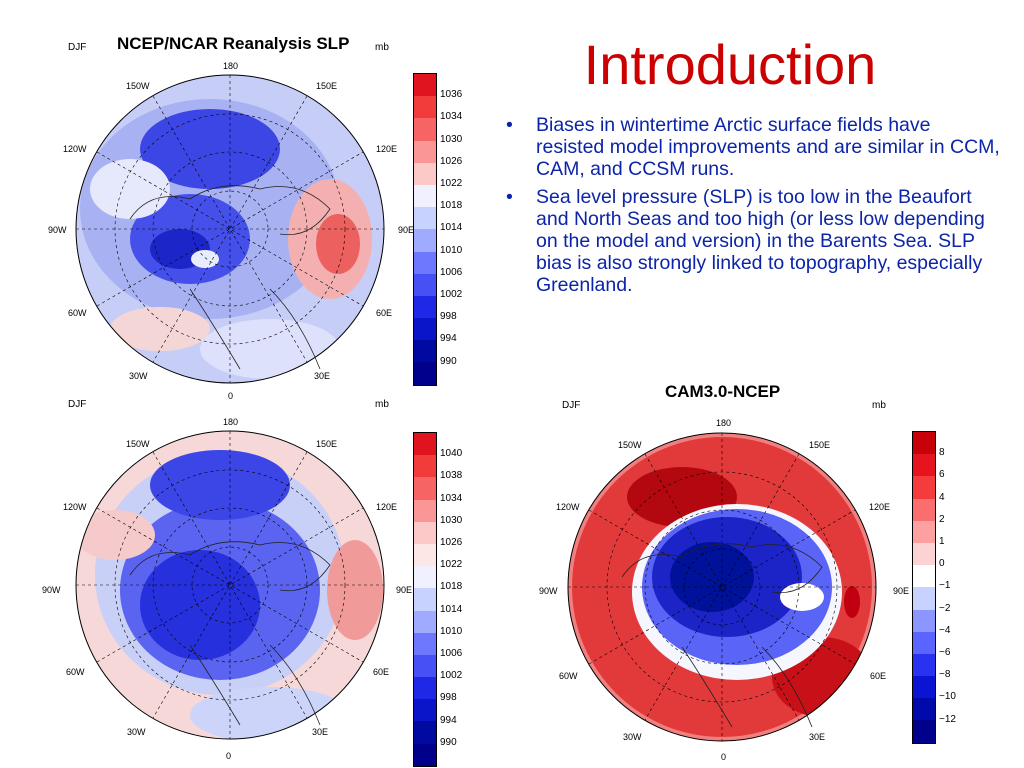 This screenshot has height=768, width=1024. What do you see at coordinates (231, 396) in the screenshot?
I see `lon-label: 0` at bounding box center [231, 396].